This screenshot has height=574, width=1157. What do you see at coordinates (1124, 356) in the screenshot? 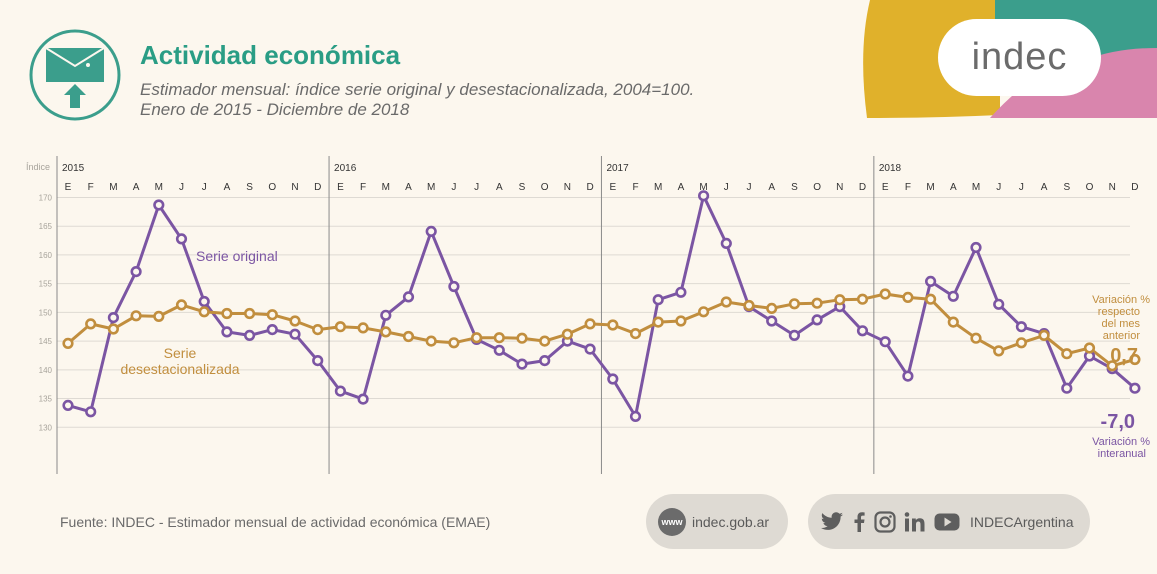
I see `var-mensual-value: 0,7` at bounding box center [1124, 356].